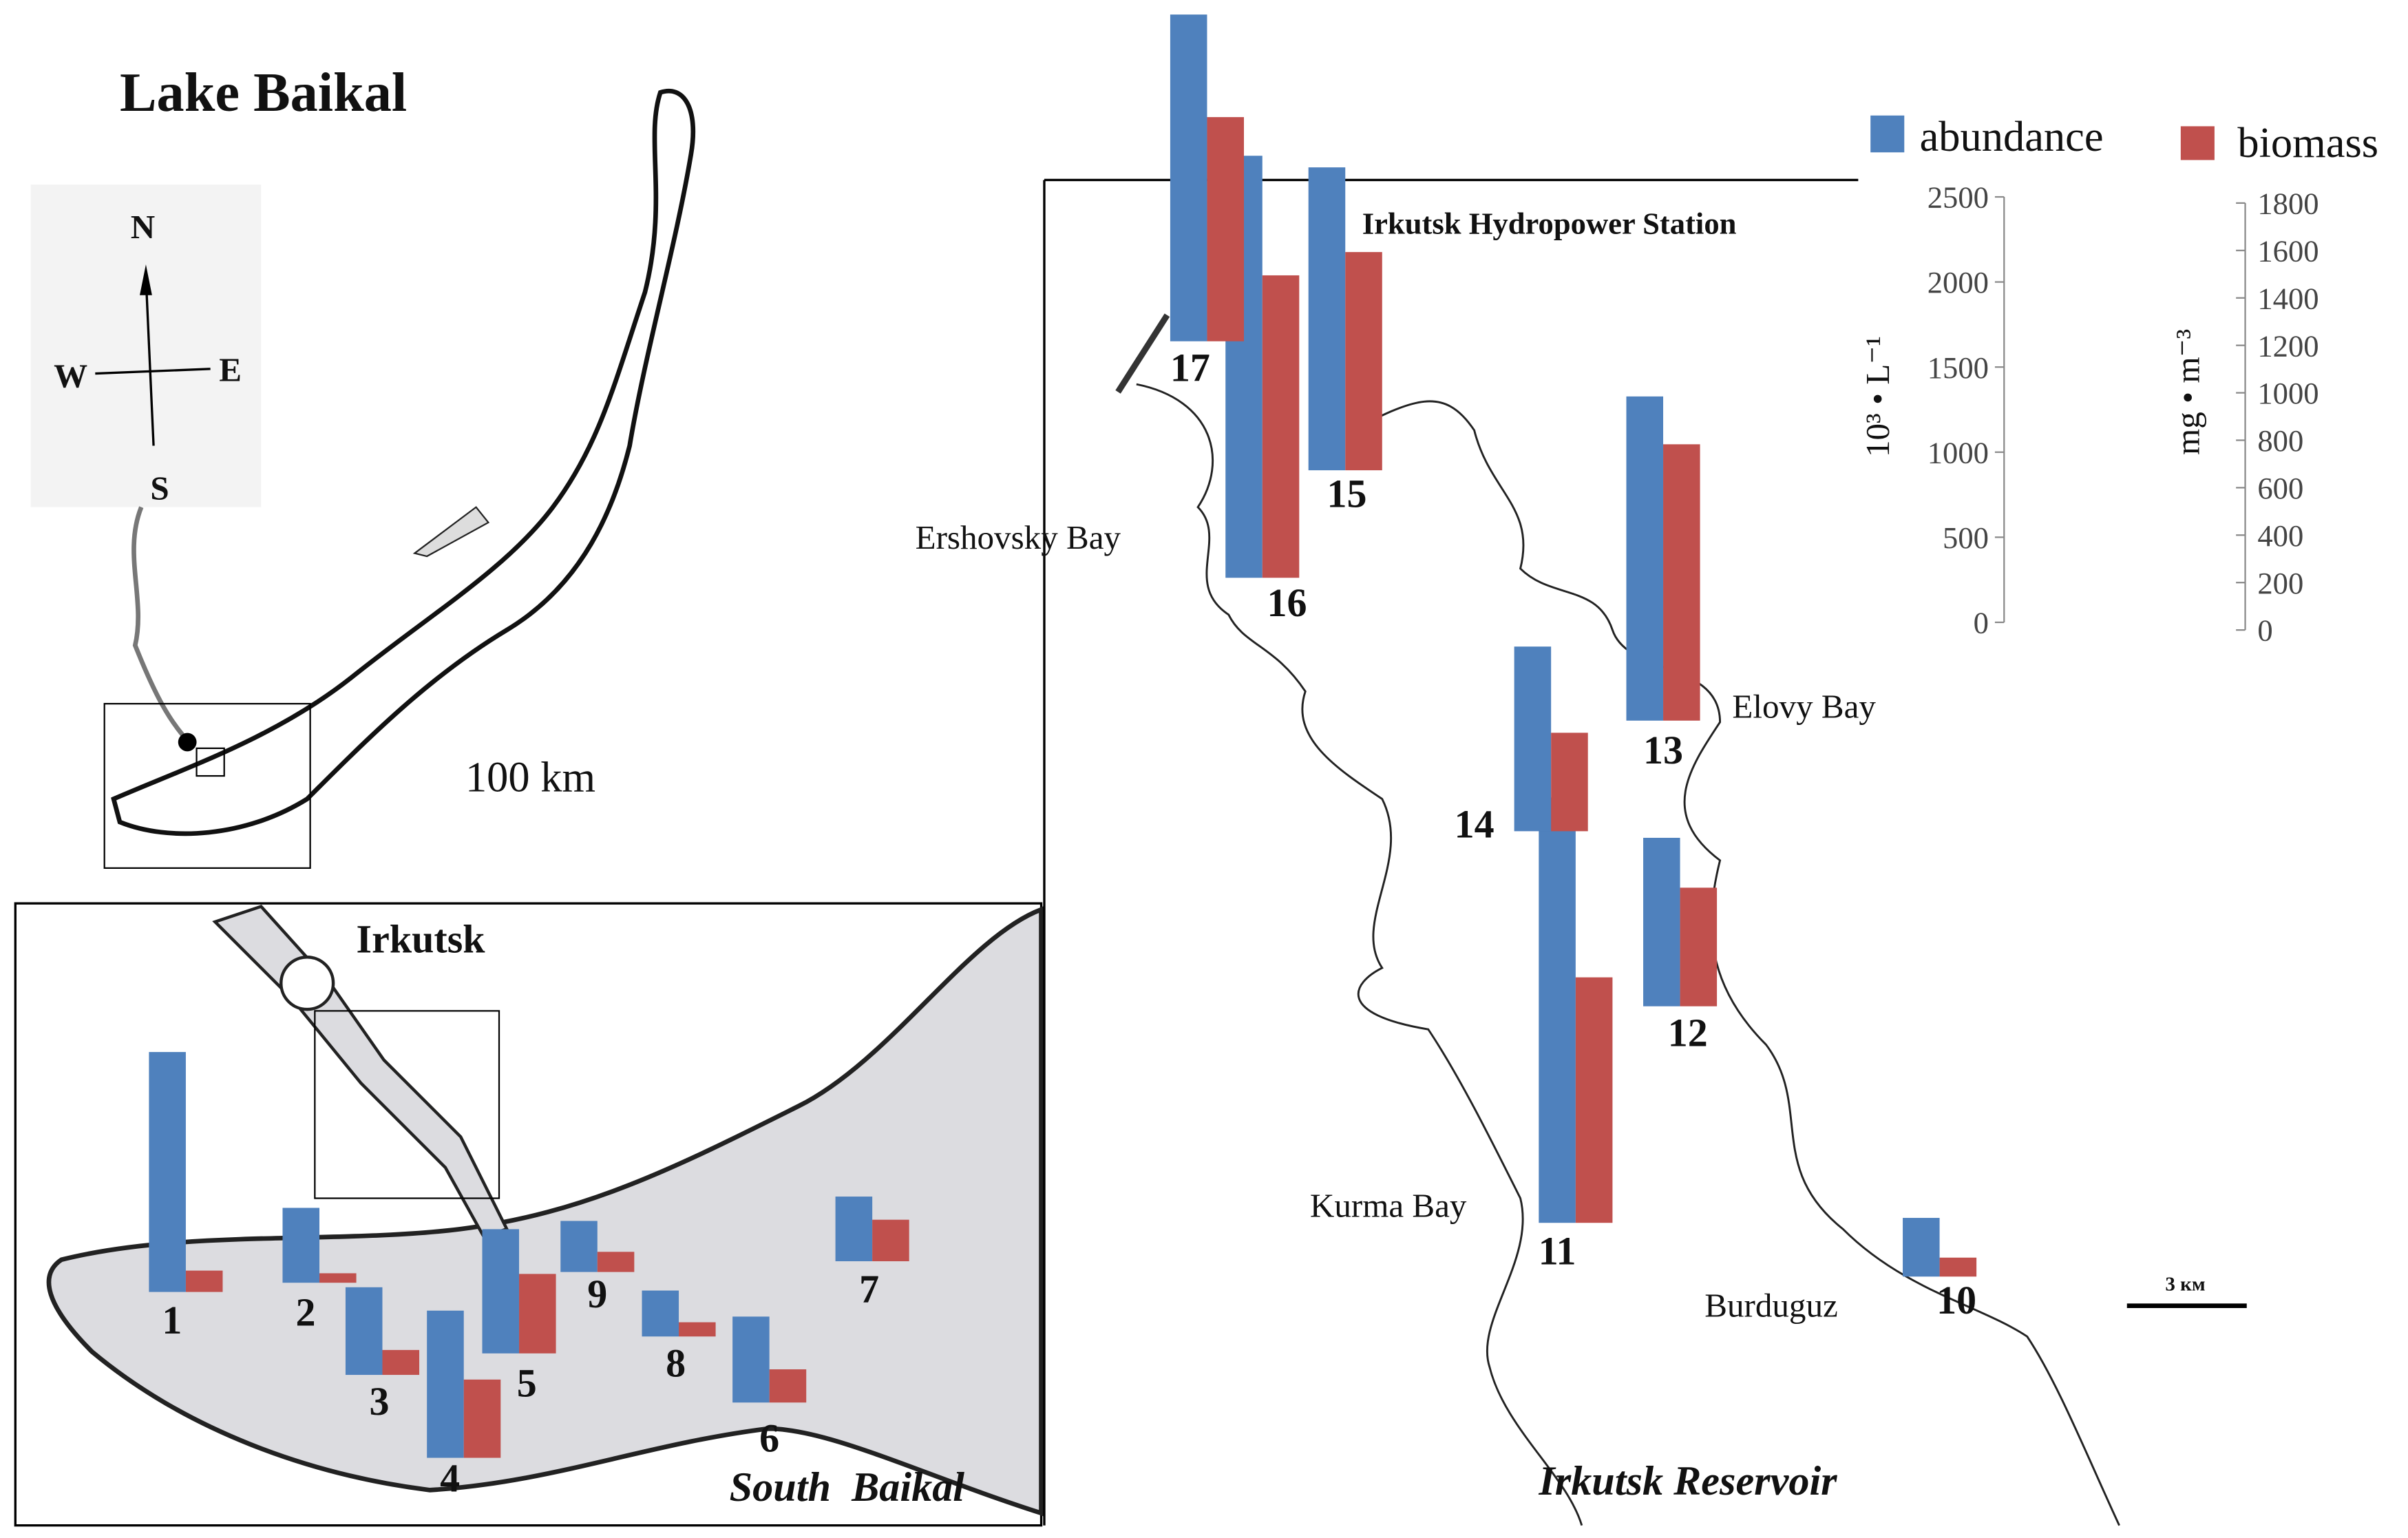  I want to click on olkhon-island, so click(451, 532).